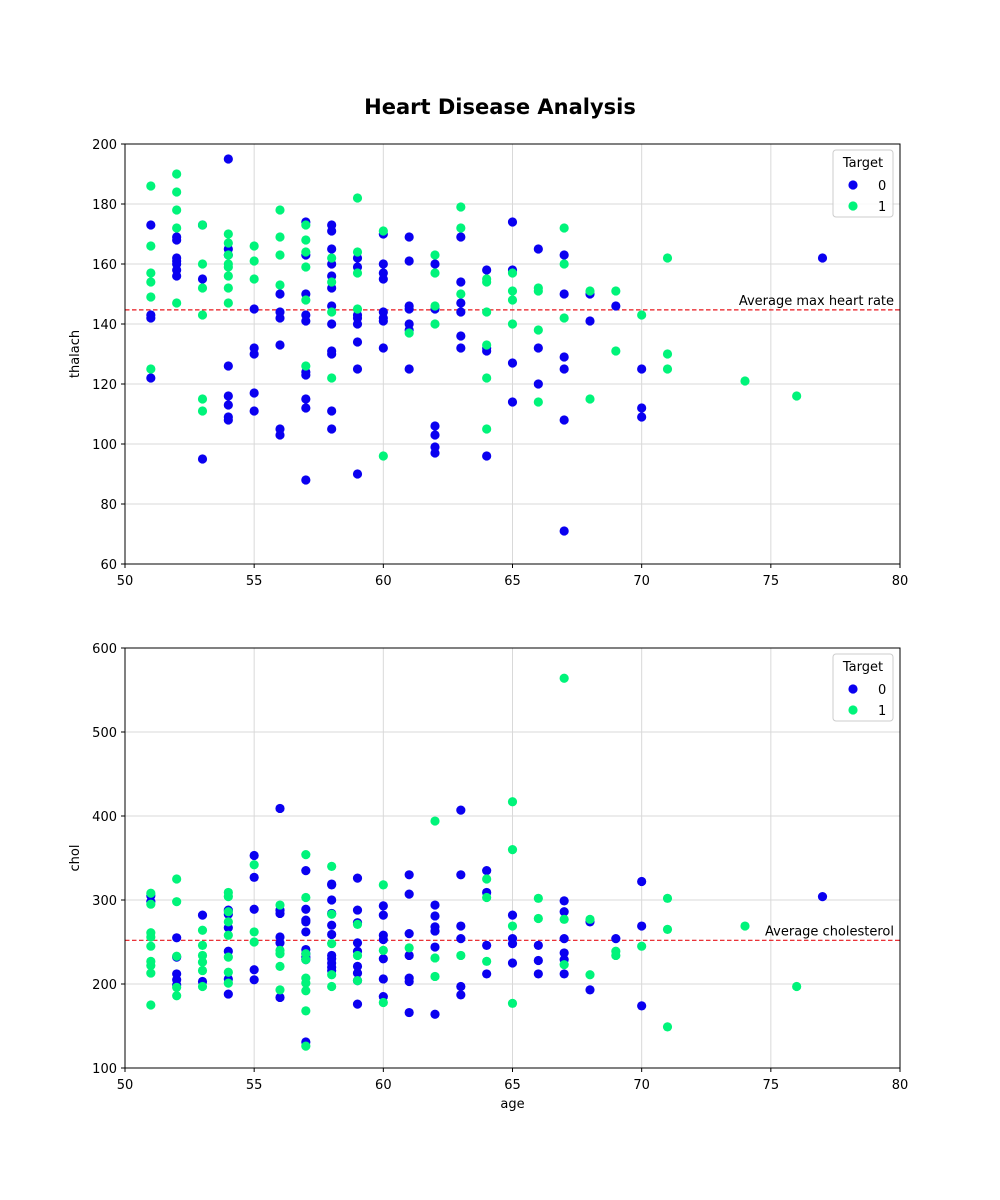 Image resolution: width=1000 pixels, height=1200 pixels. I want to click on x-tick-label: 50, so click(125, 1085).